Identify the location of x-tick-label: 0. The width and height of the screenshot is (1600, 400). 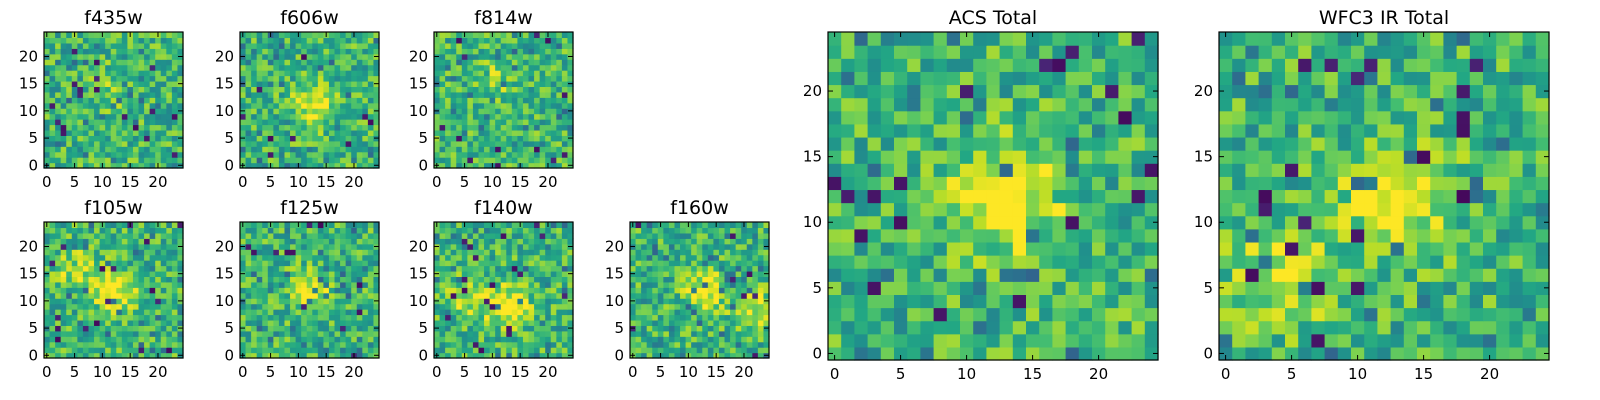
(437, 372).